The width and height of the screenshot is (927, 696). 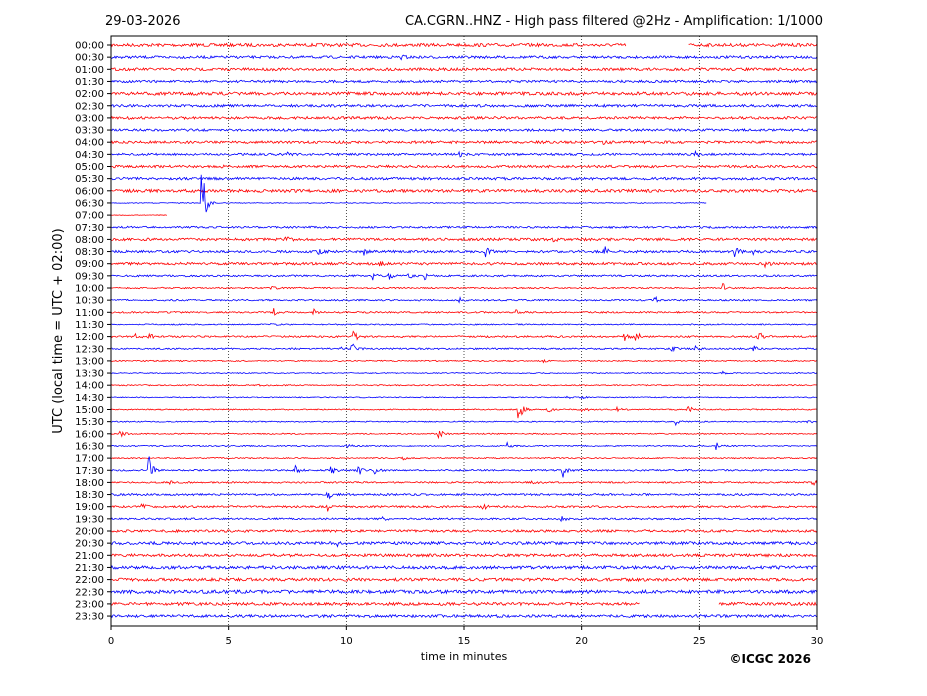 What do you see at coordinates (89, 422) in the screenshot?
I see `y-tick-label: 15:30` at bounding box center [89, 422].